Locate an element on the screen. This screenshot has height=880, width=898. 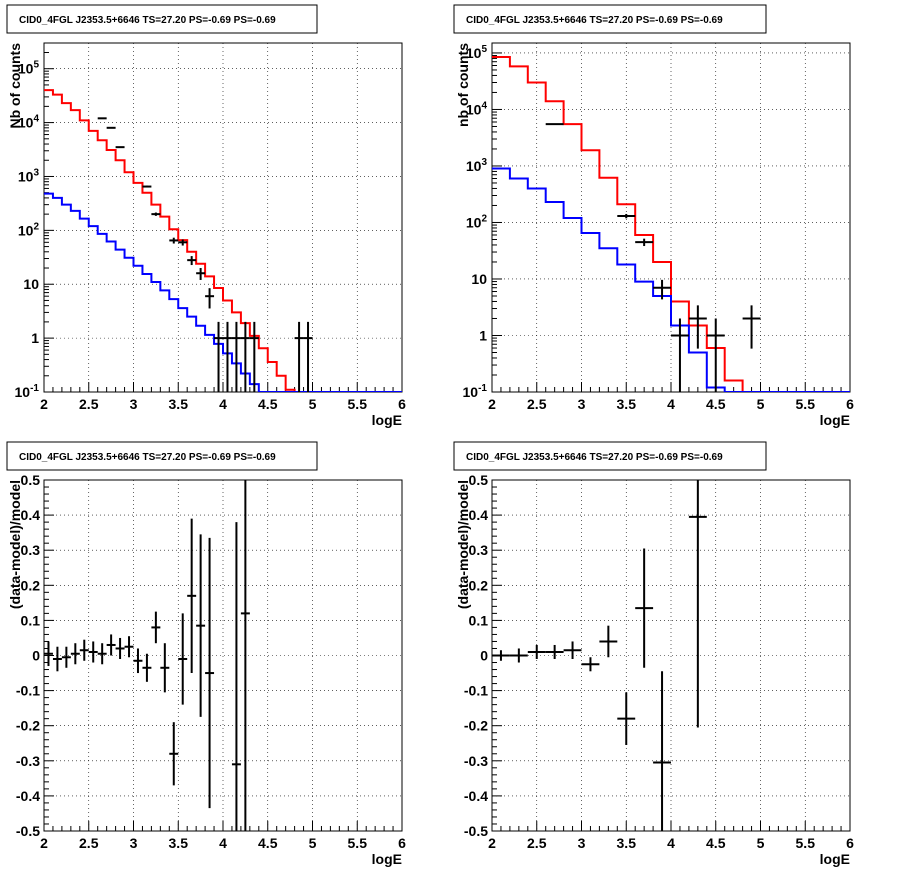
y-tick-label: 0.3 is located at coordinates (31, 550).